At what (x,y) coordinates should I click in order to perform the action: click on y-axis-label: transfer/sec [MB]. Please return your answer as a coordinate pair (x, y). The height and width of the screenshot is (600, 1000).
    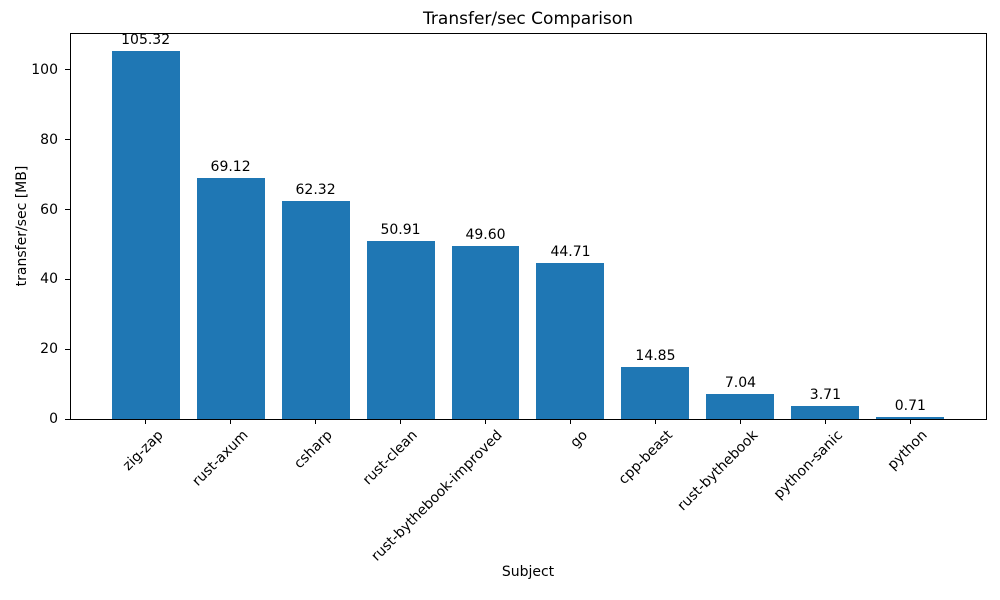
    Looking at the image, I should click on (22, 226).